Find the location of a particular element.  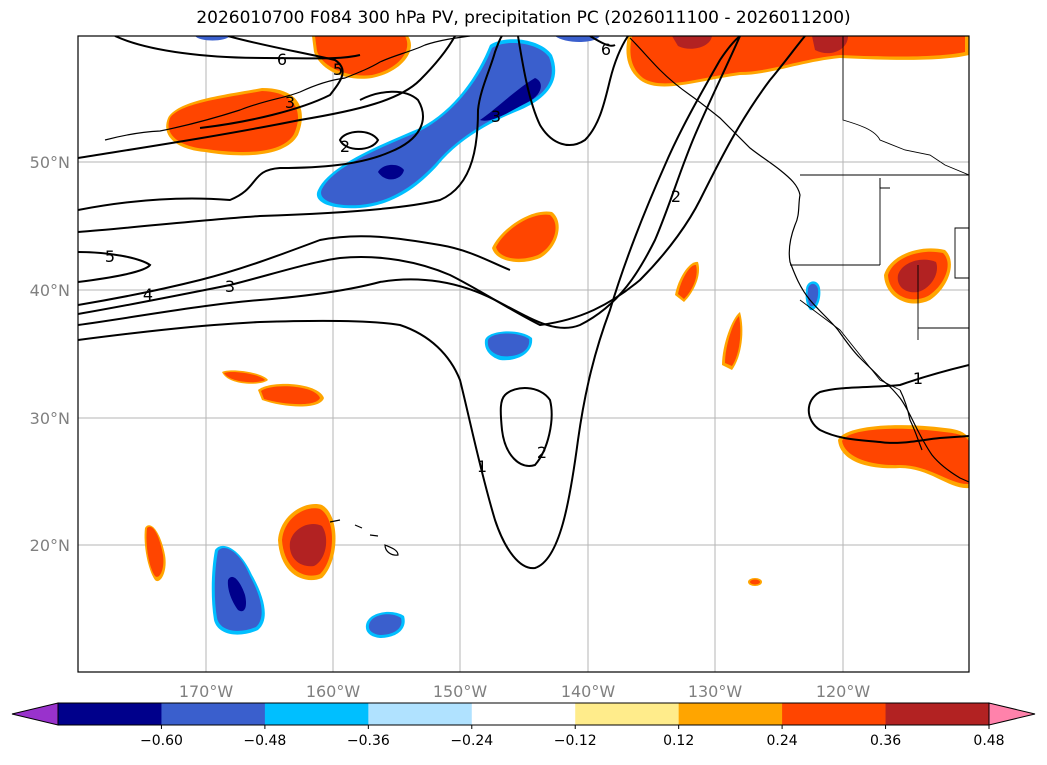

lon-label-130w: 130°W is located at coordinates (715, 691).